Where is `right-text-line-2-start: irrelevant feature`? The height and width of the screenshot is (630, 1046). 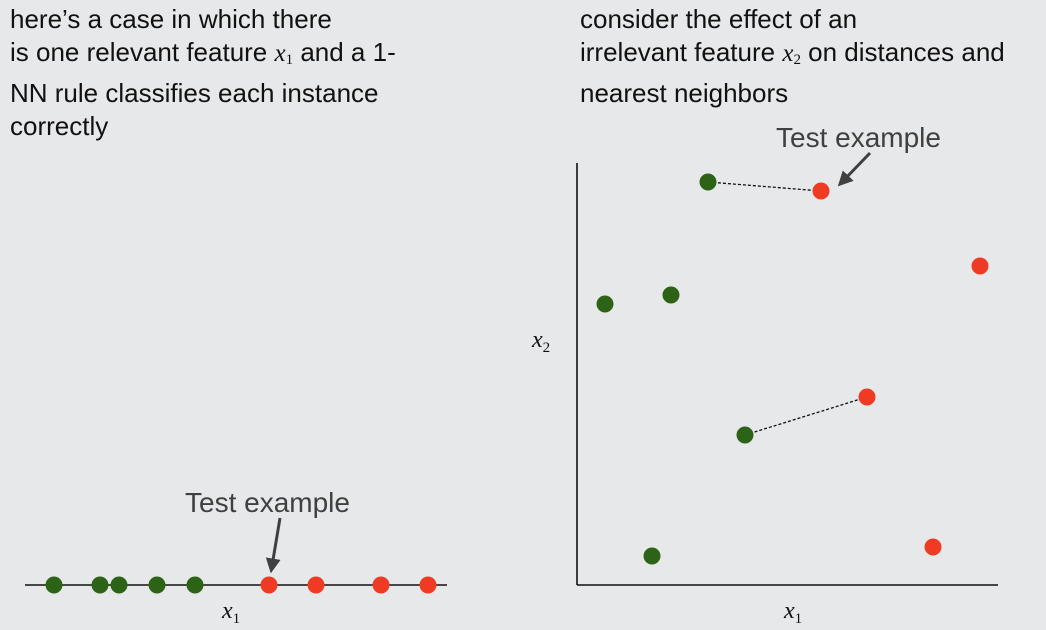
right-text-line-2-start: irrelevant feature is located at coordinates (681, 52).